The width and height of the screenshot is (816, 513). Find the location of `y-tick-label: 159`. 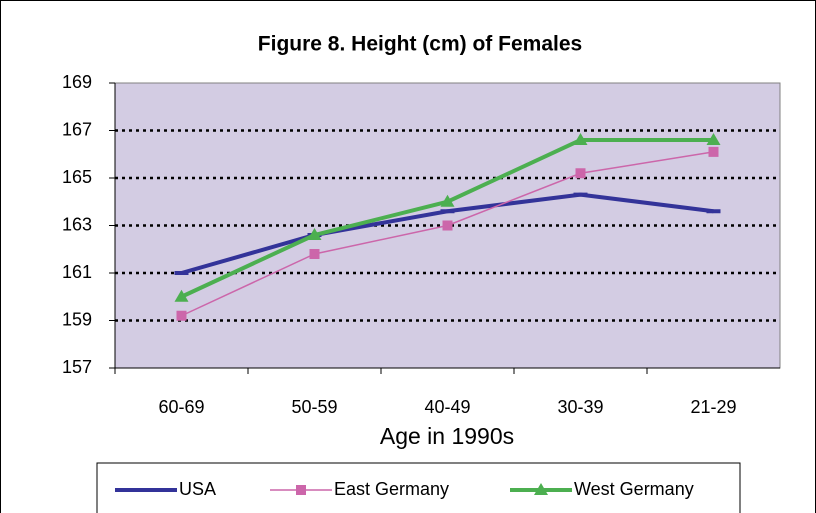

y-tick-label: 159 is located at coordinates (77, 319).